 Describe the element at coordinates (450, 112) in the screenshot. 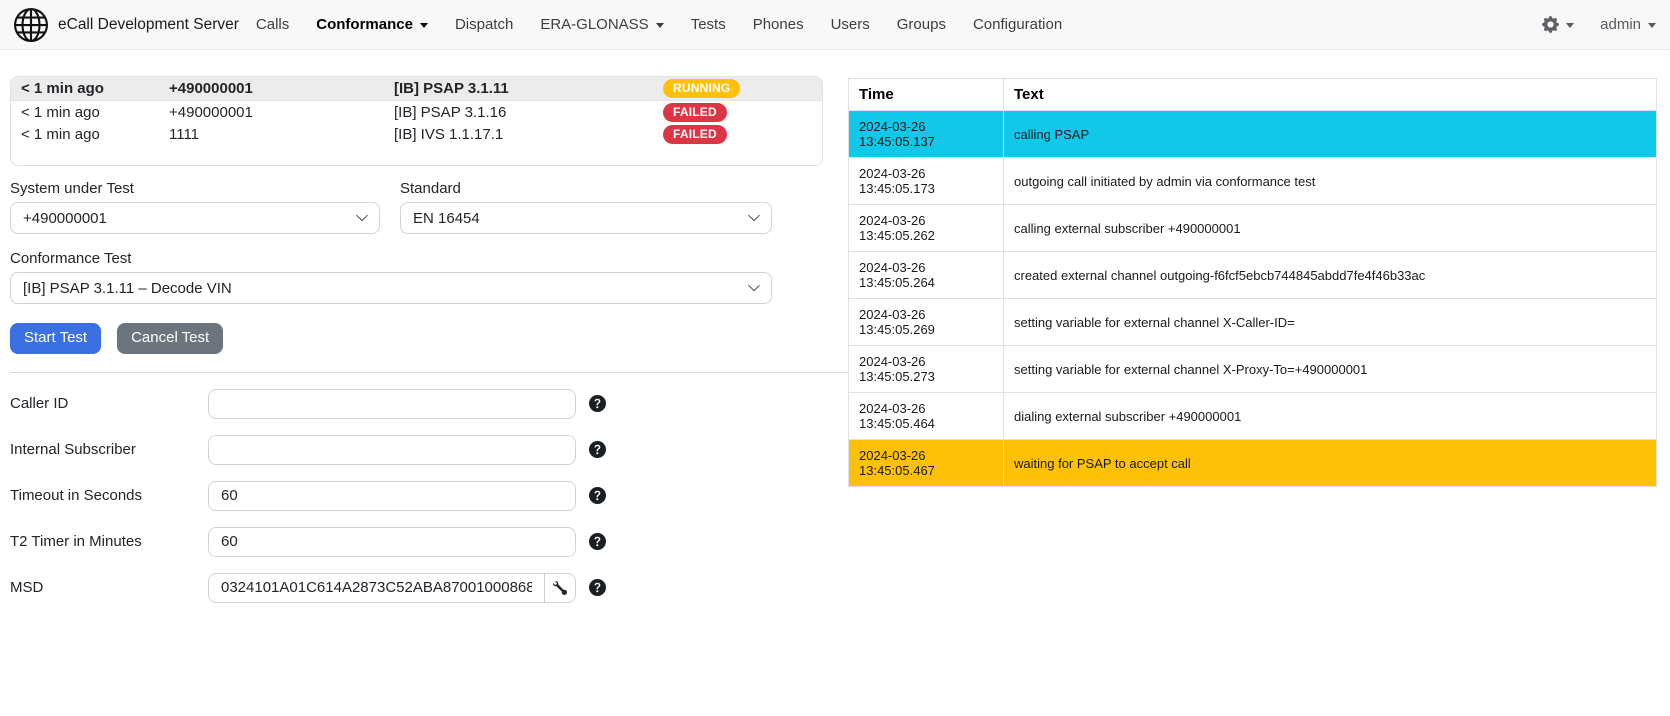

I see `test-name: [IB] PSAP 3.1.16` at that location.